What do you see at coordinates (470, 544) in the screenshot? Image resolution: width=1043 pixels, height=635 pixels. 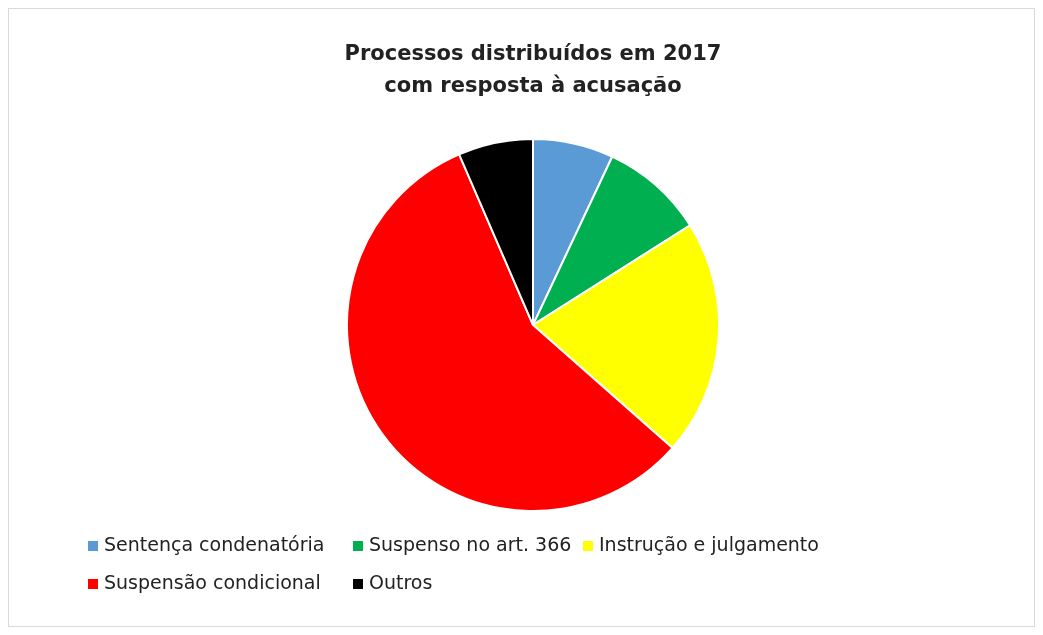 I see `legend-label: Suspenso no art. 366` at bounding box center [470, 544].